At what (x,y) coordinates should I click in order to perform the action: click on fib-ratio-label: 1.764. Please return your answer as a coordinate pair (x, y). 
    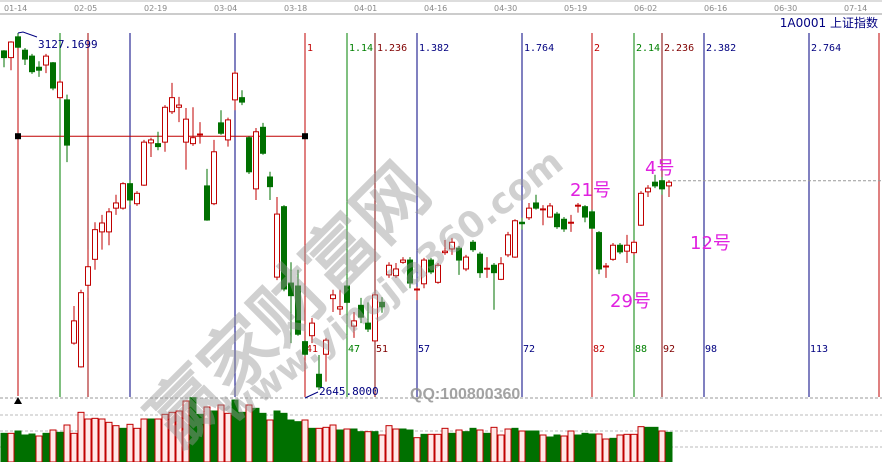
    Looking at the image, I should click on (539, 48).